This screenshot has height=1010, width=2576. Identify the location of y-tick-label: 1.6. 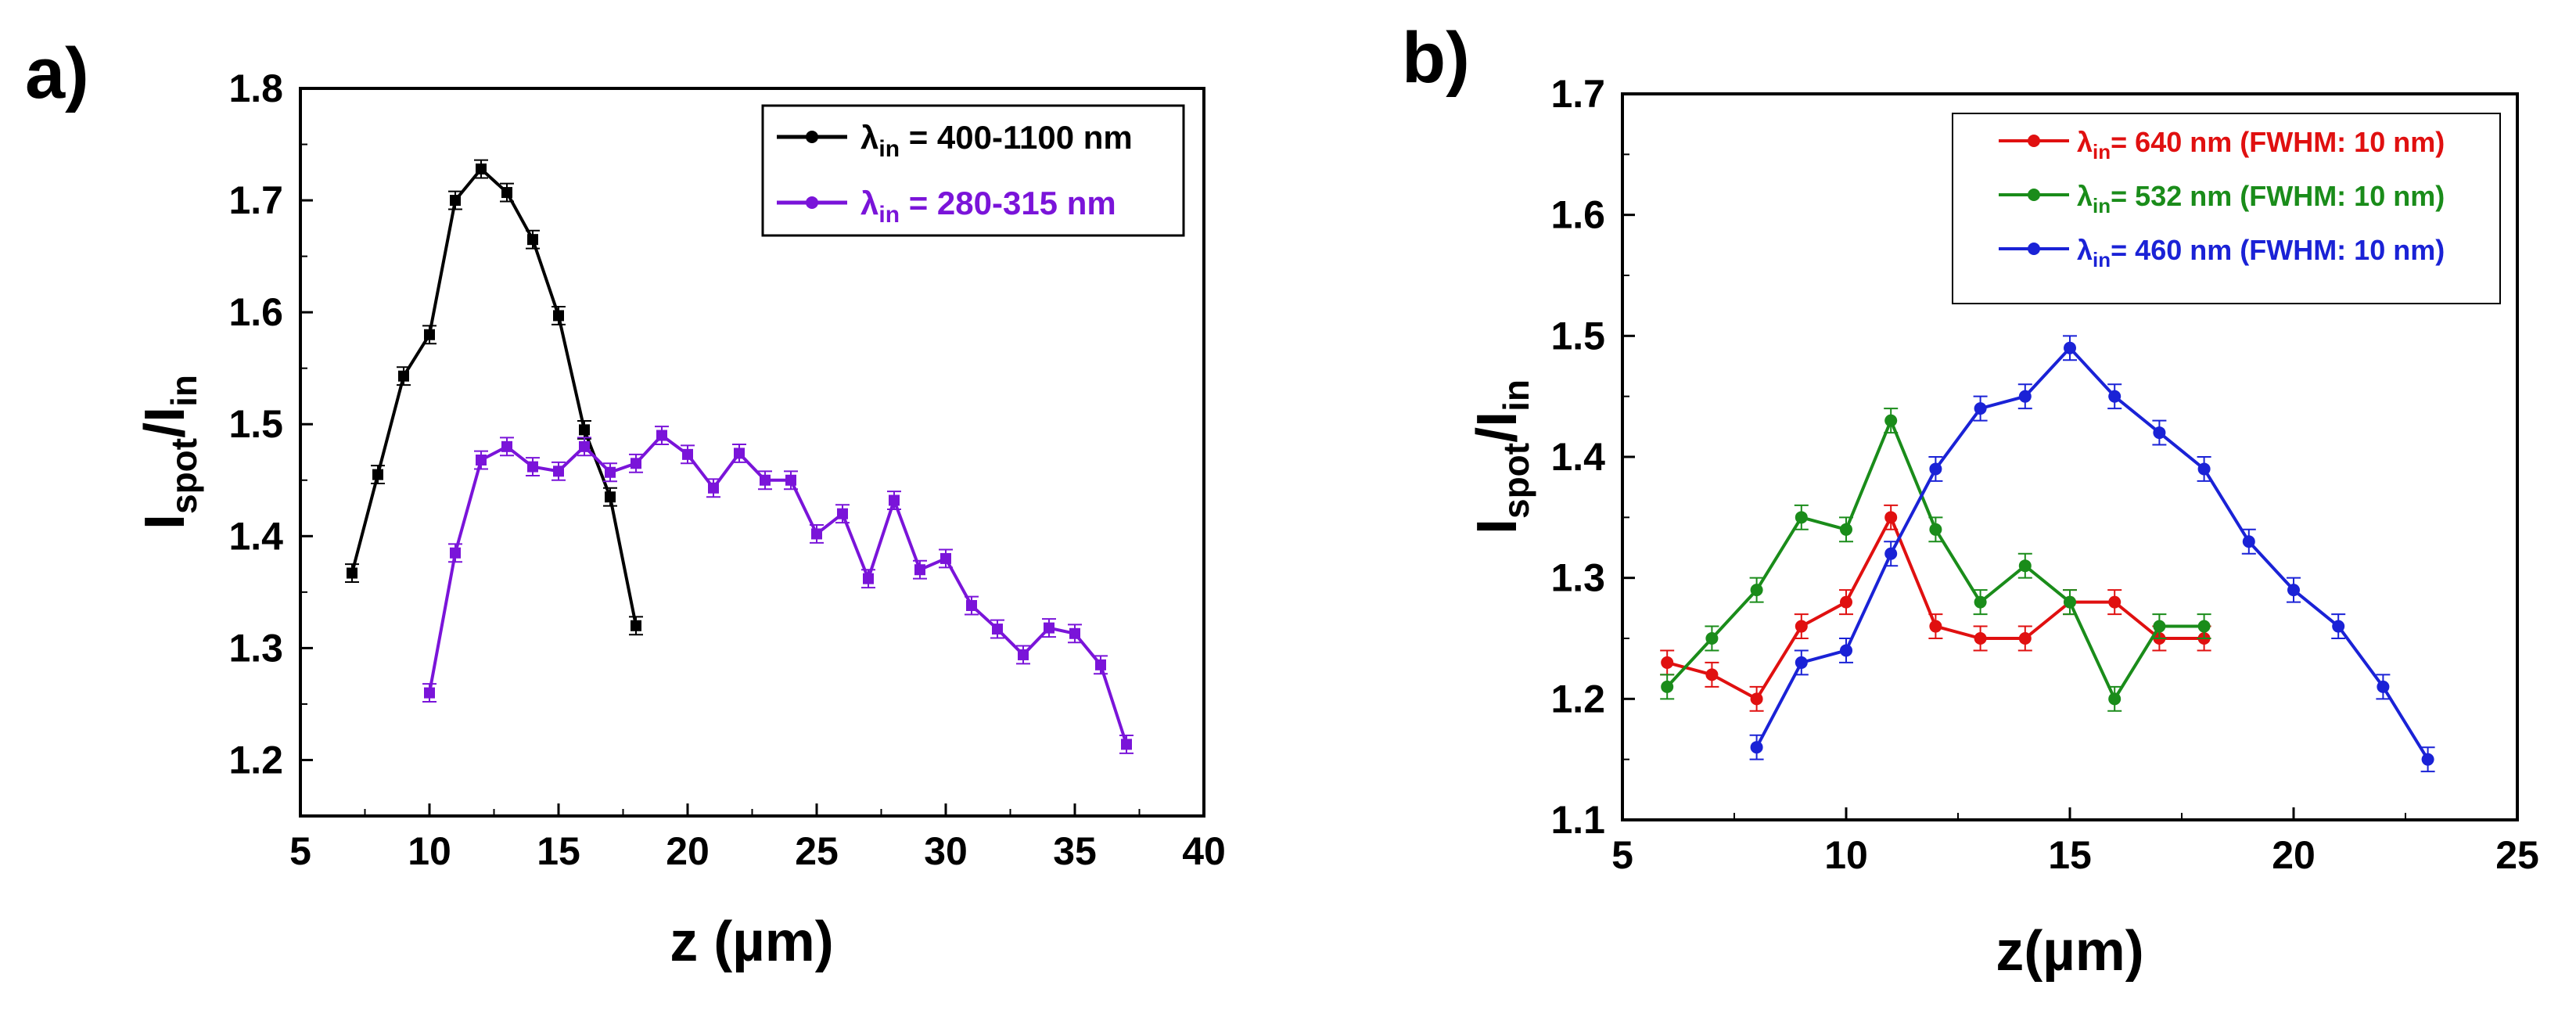
(1577, 215).